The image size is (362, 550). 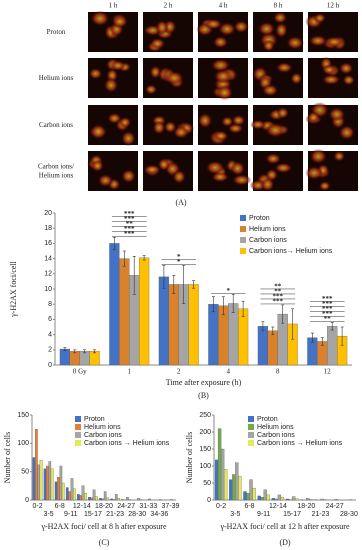 I want to click on x-tick-label: 37-39, so click(x=171, y=506).